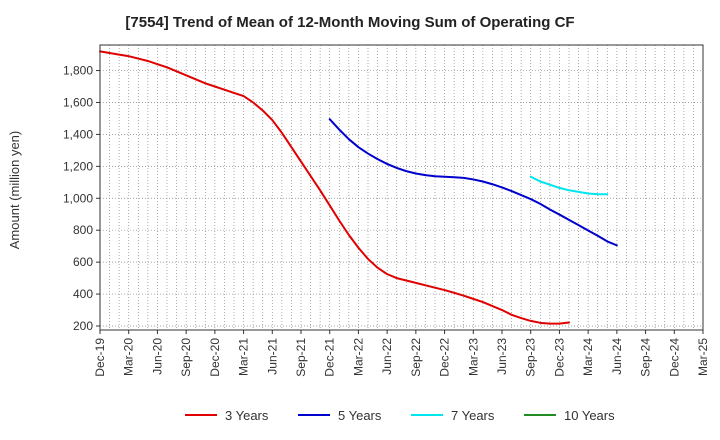 The height and width of the screenshot is (440, 720). Describe the element at coordinates (473, 357) in the screenshot. I see `x-tick-label: Mar-23` at that location.